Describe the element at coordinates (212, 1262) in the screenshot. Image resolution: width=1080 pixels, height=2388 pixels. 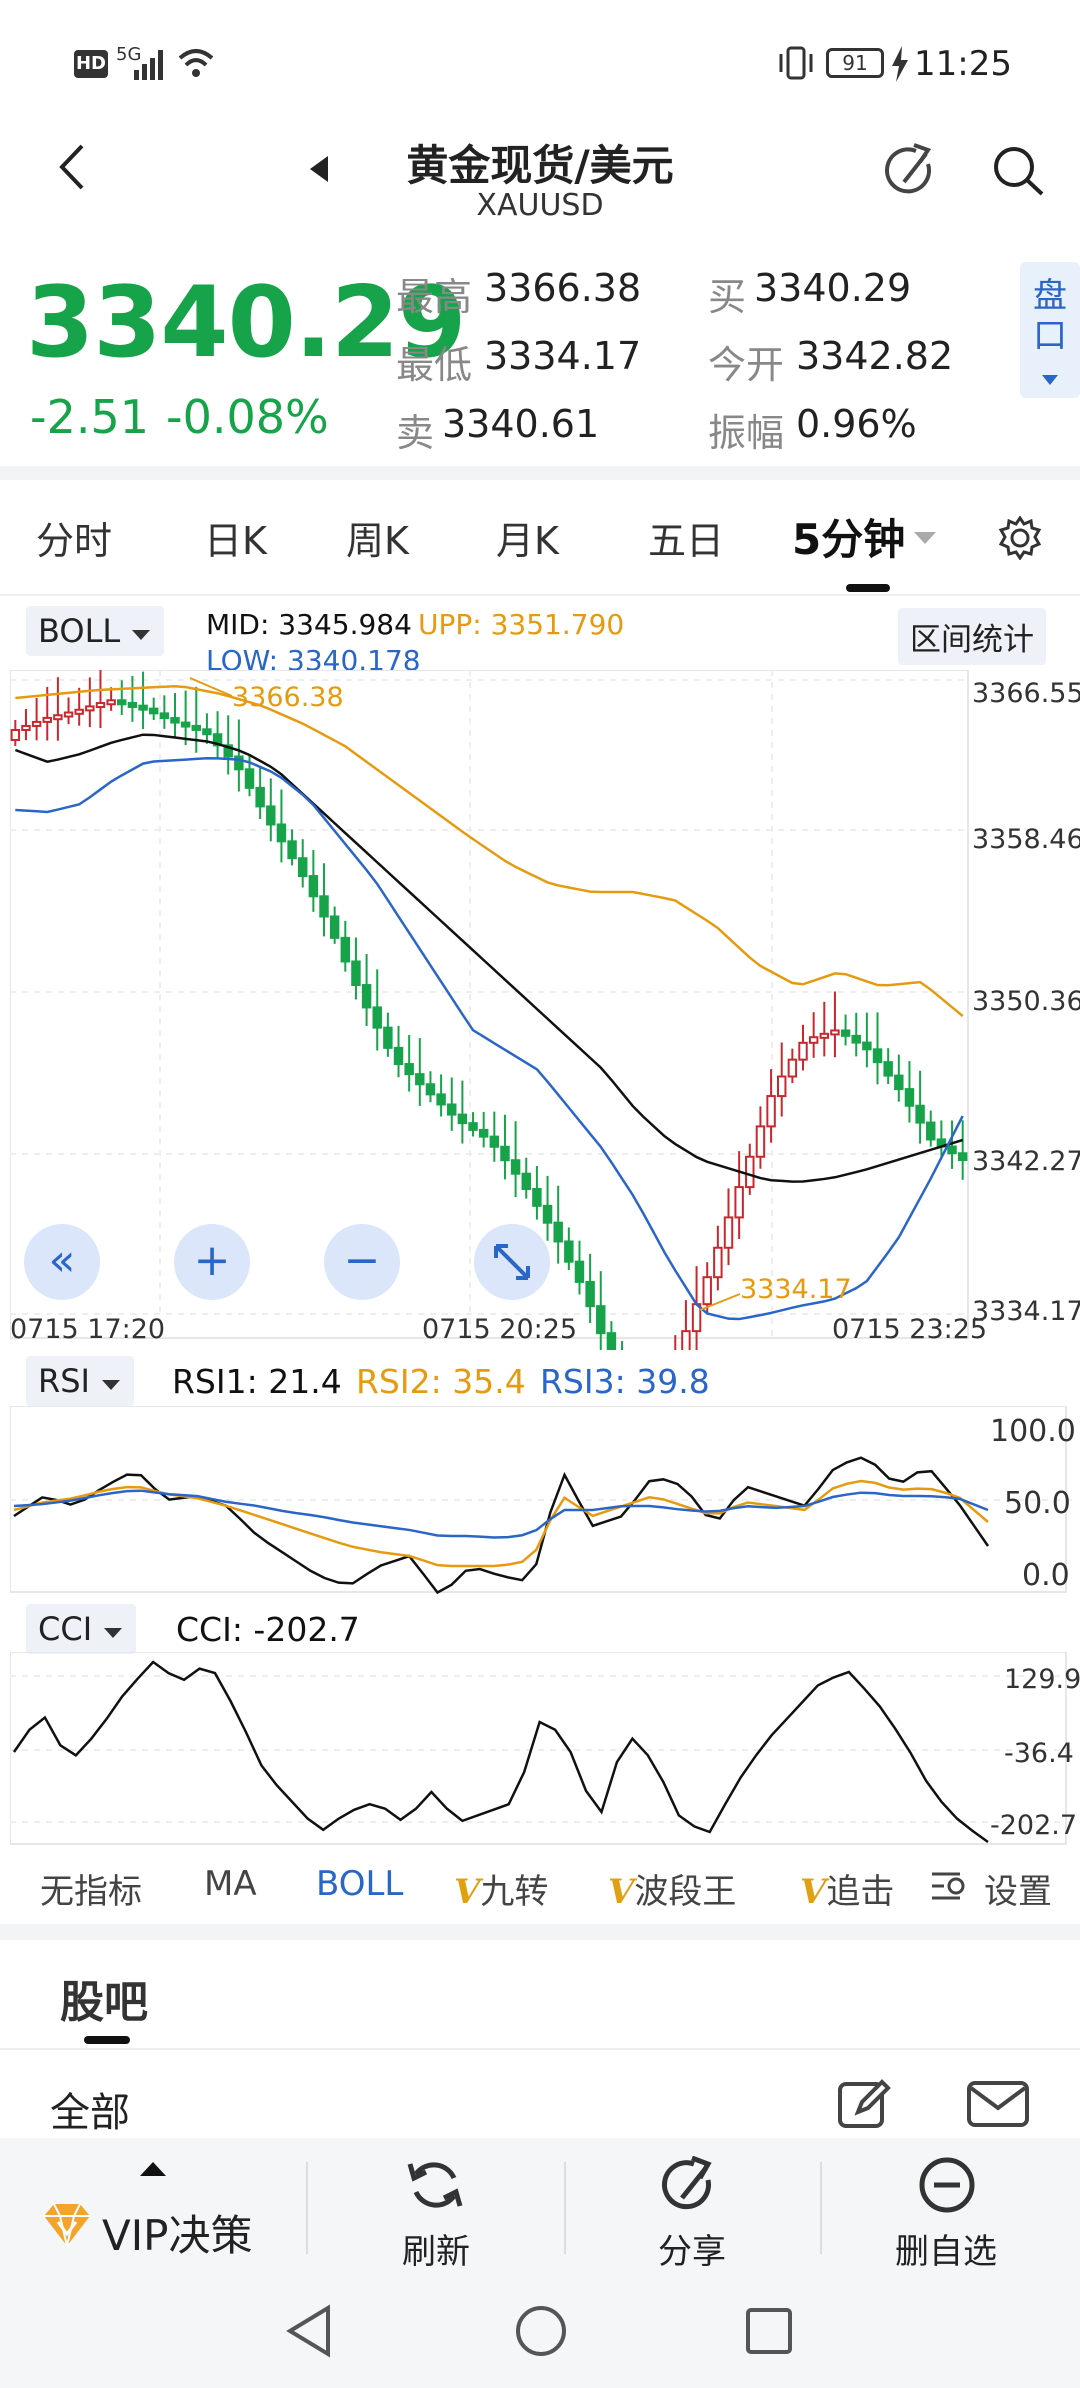
I see `zoom-in-button: +` at that location.